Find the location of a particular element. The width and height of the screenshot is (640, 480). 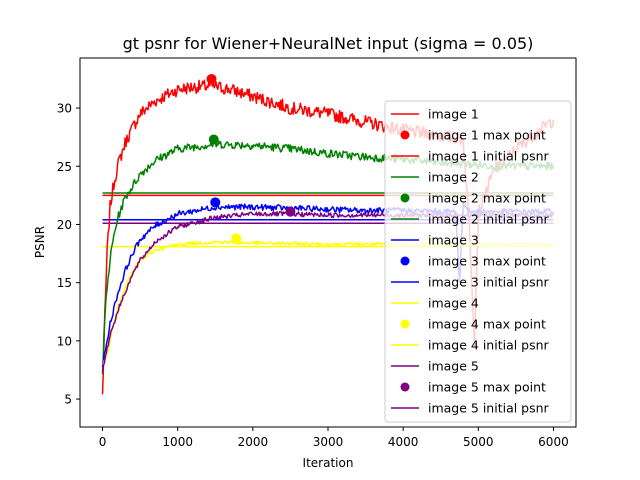

y-axis-label: PSNR is located at coordinates (40, 242).